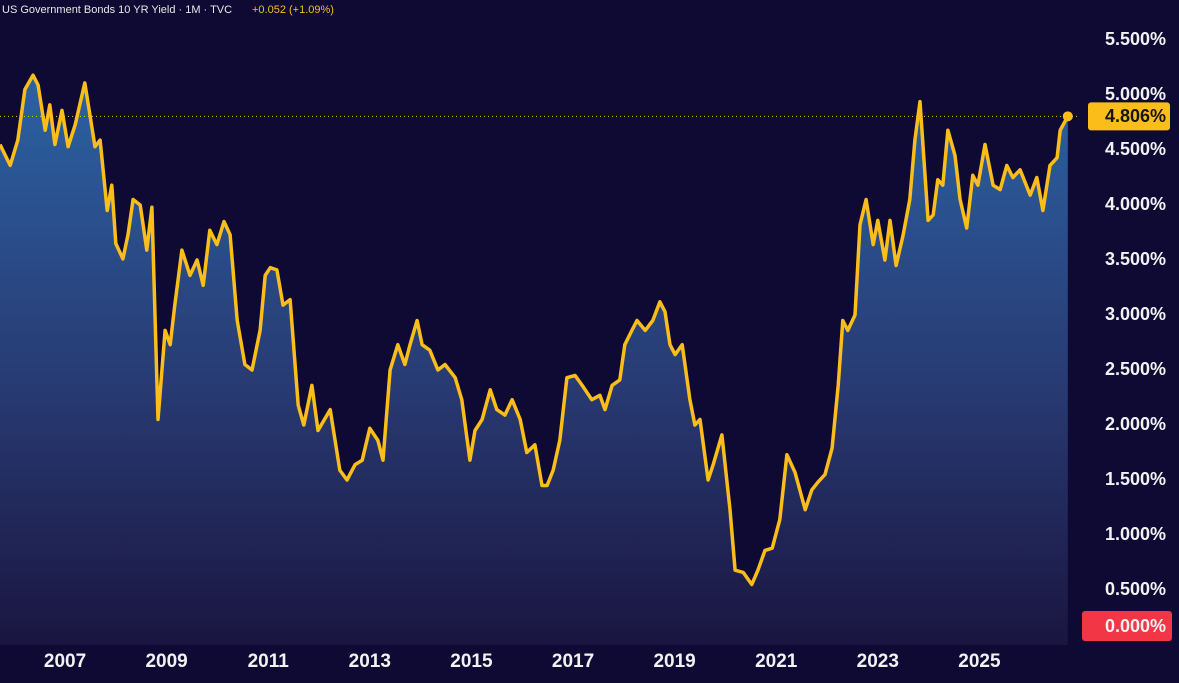 This screenshot has height=683, width=1179. I want to click on chart-subtitle: +0.052 (+1.09%), so click(293, 10).